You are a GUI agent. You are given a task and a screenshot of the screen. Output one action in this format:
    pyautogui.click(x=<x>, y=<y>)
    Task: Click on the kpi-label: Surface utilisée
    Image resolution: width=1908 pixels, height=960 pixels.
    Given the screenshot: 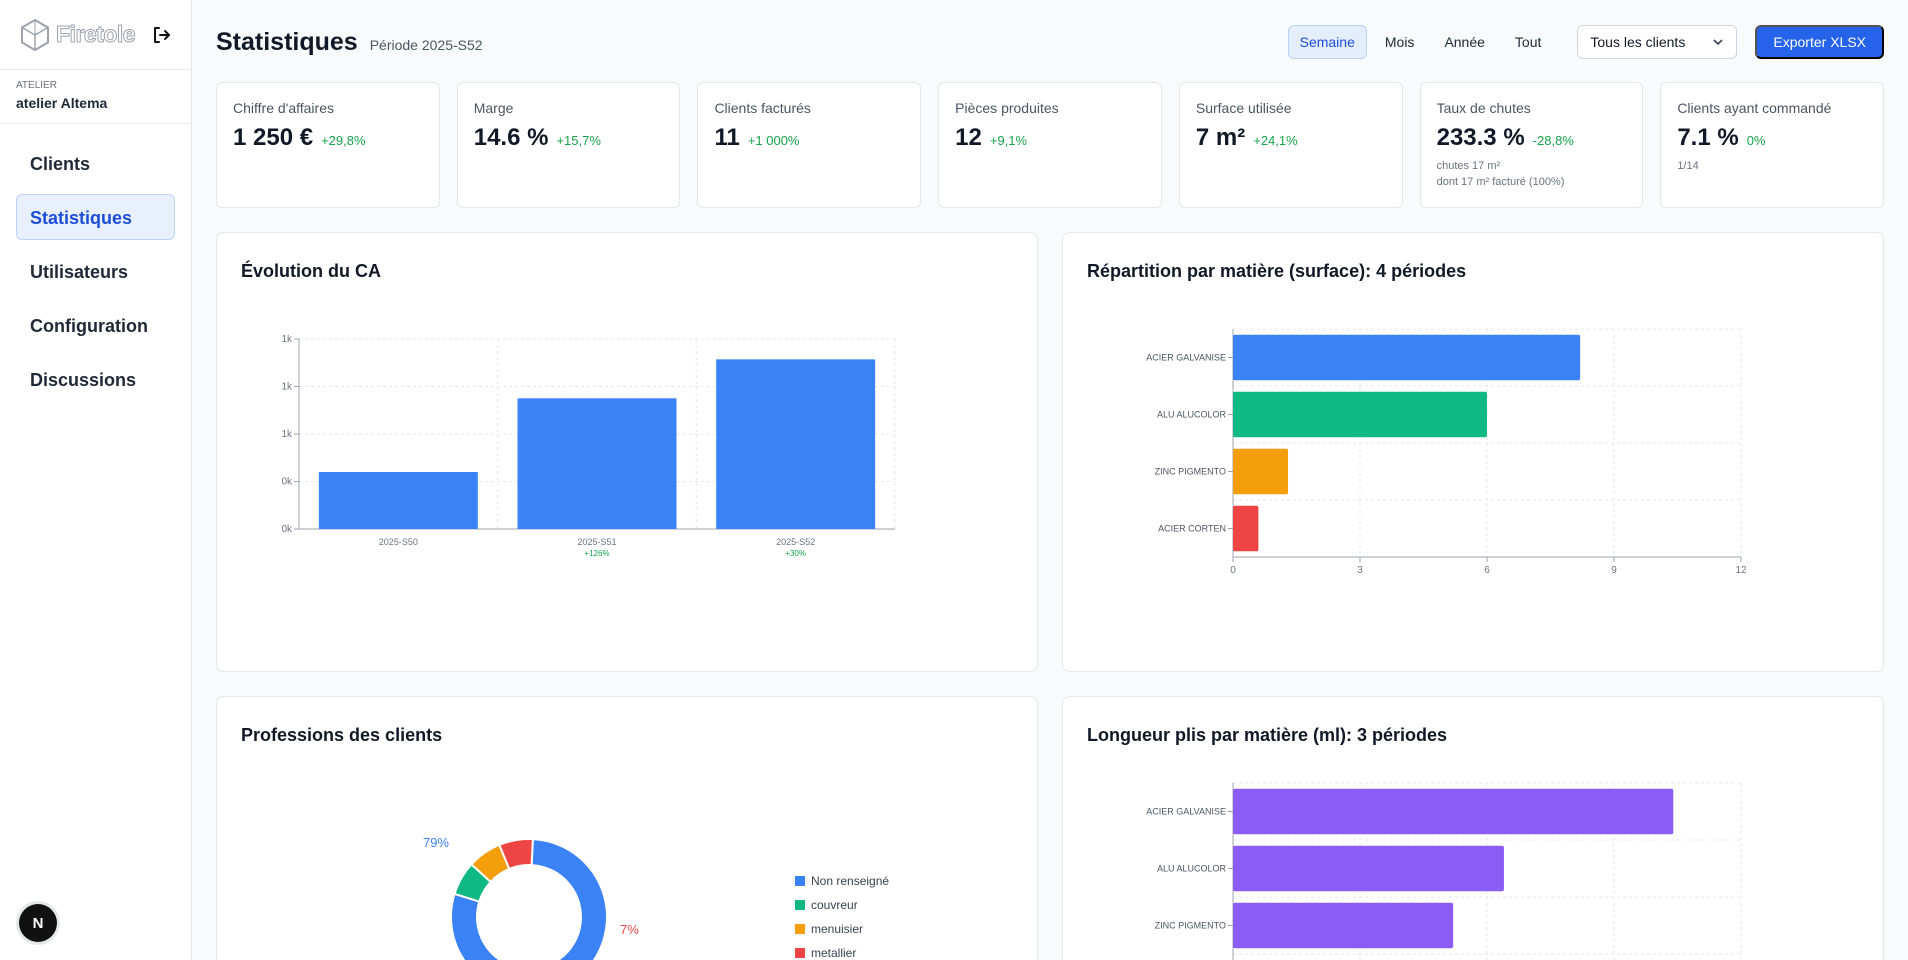 What is the action you would take?
    pyautogui.click(x=1243, y=108)
    